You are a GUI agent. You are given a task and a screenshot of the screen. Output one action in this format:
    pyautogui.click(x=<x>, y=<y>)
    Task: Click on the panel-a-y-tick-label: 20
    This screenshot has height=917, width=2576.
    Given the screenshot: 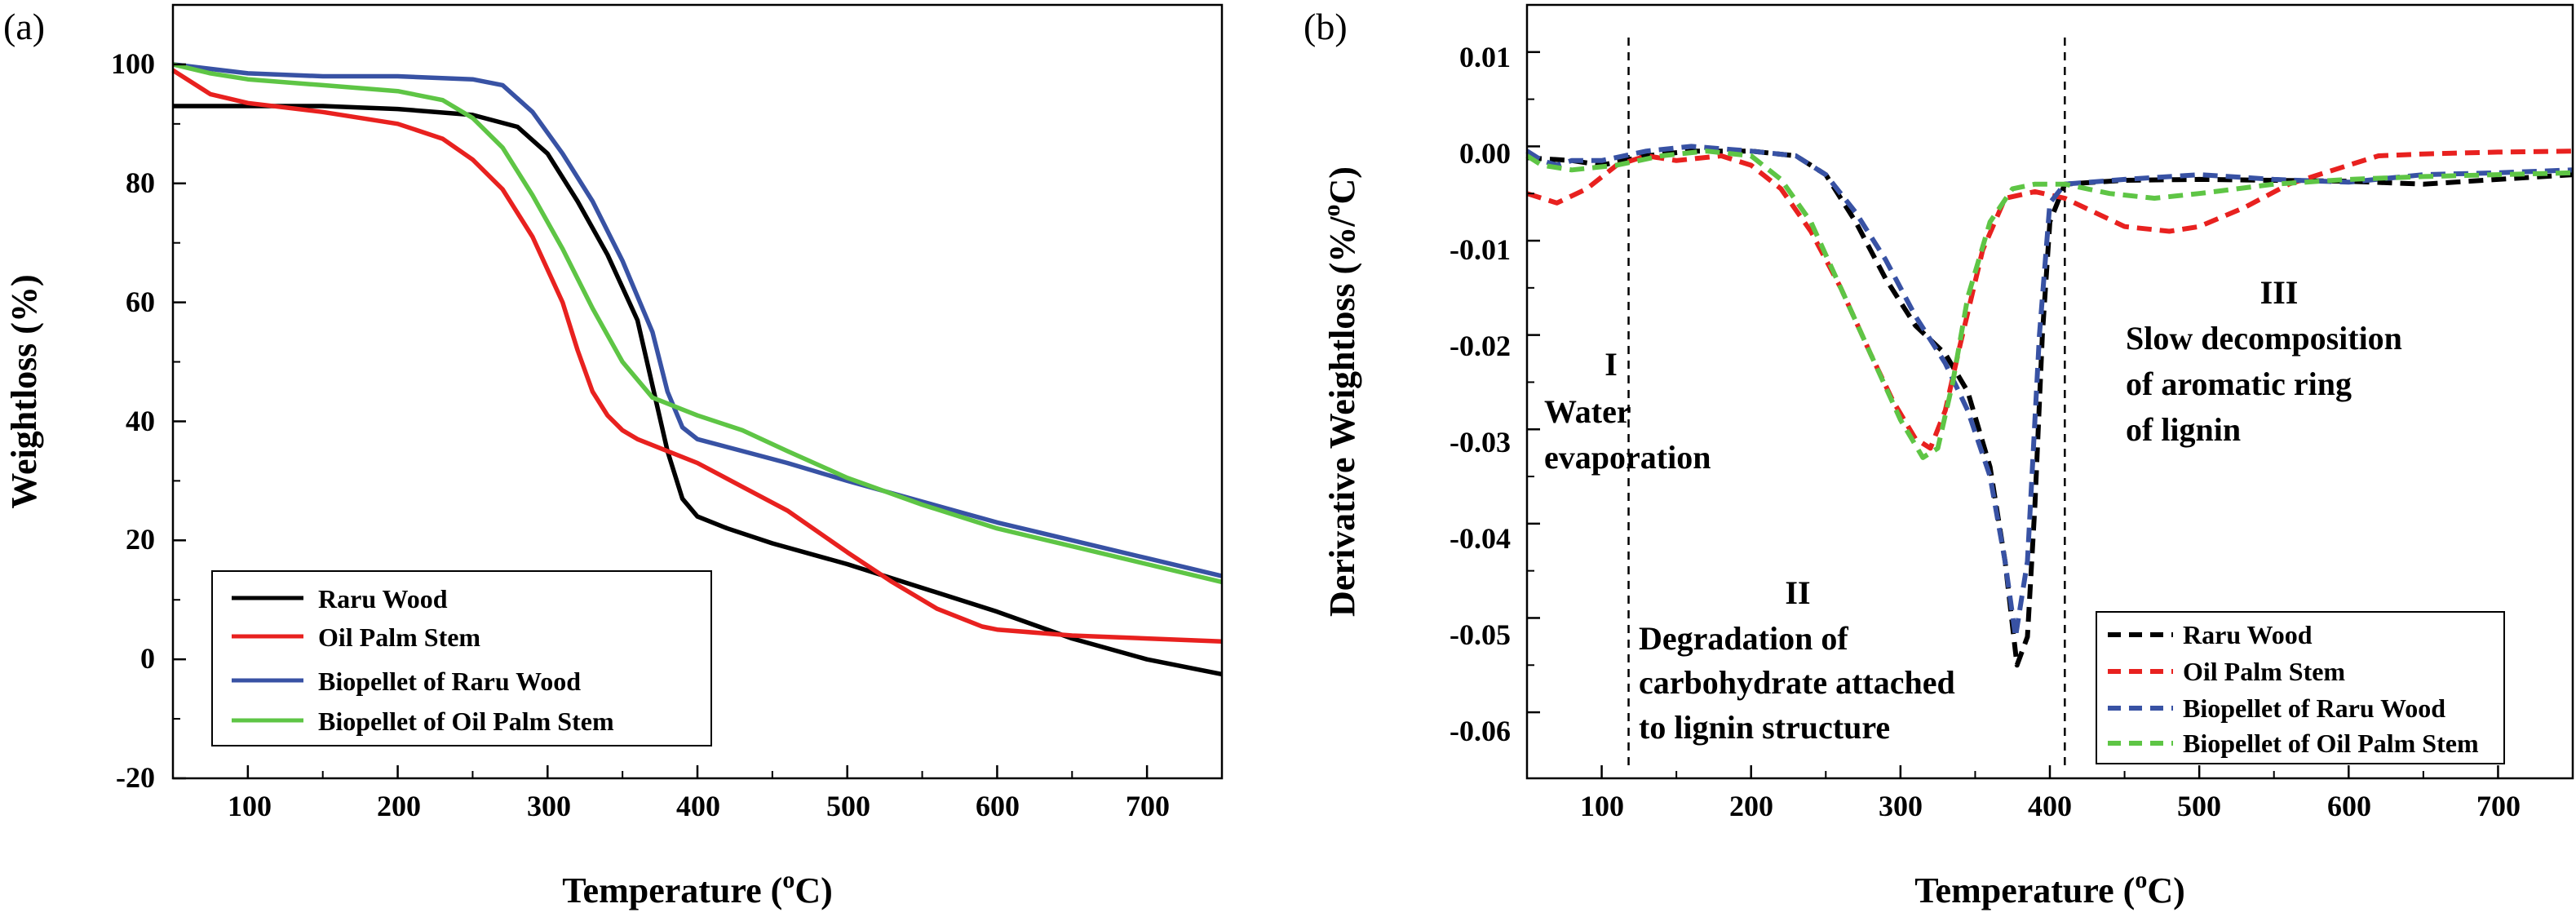 What is the action you would take?
    pyautogui.click(x=140, y=539)
    